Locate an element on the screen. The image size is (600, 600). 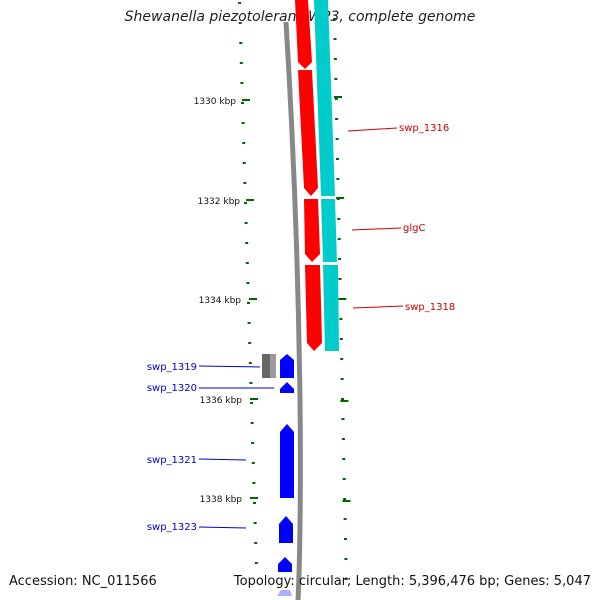
reverse-gene-labels: swp_1319 swp_1320 swp_1321 swp_1323 is located at coordinates (210, 447).